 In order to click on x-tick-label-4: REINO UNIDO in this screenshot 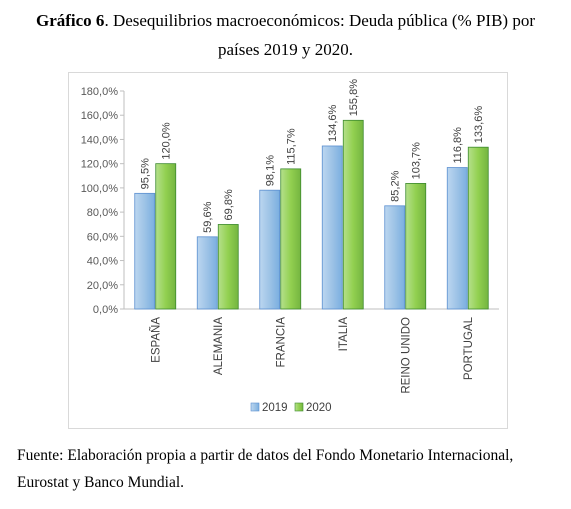, I will do `click(406, 355)`.